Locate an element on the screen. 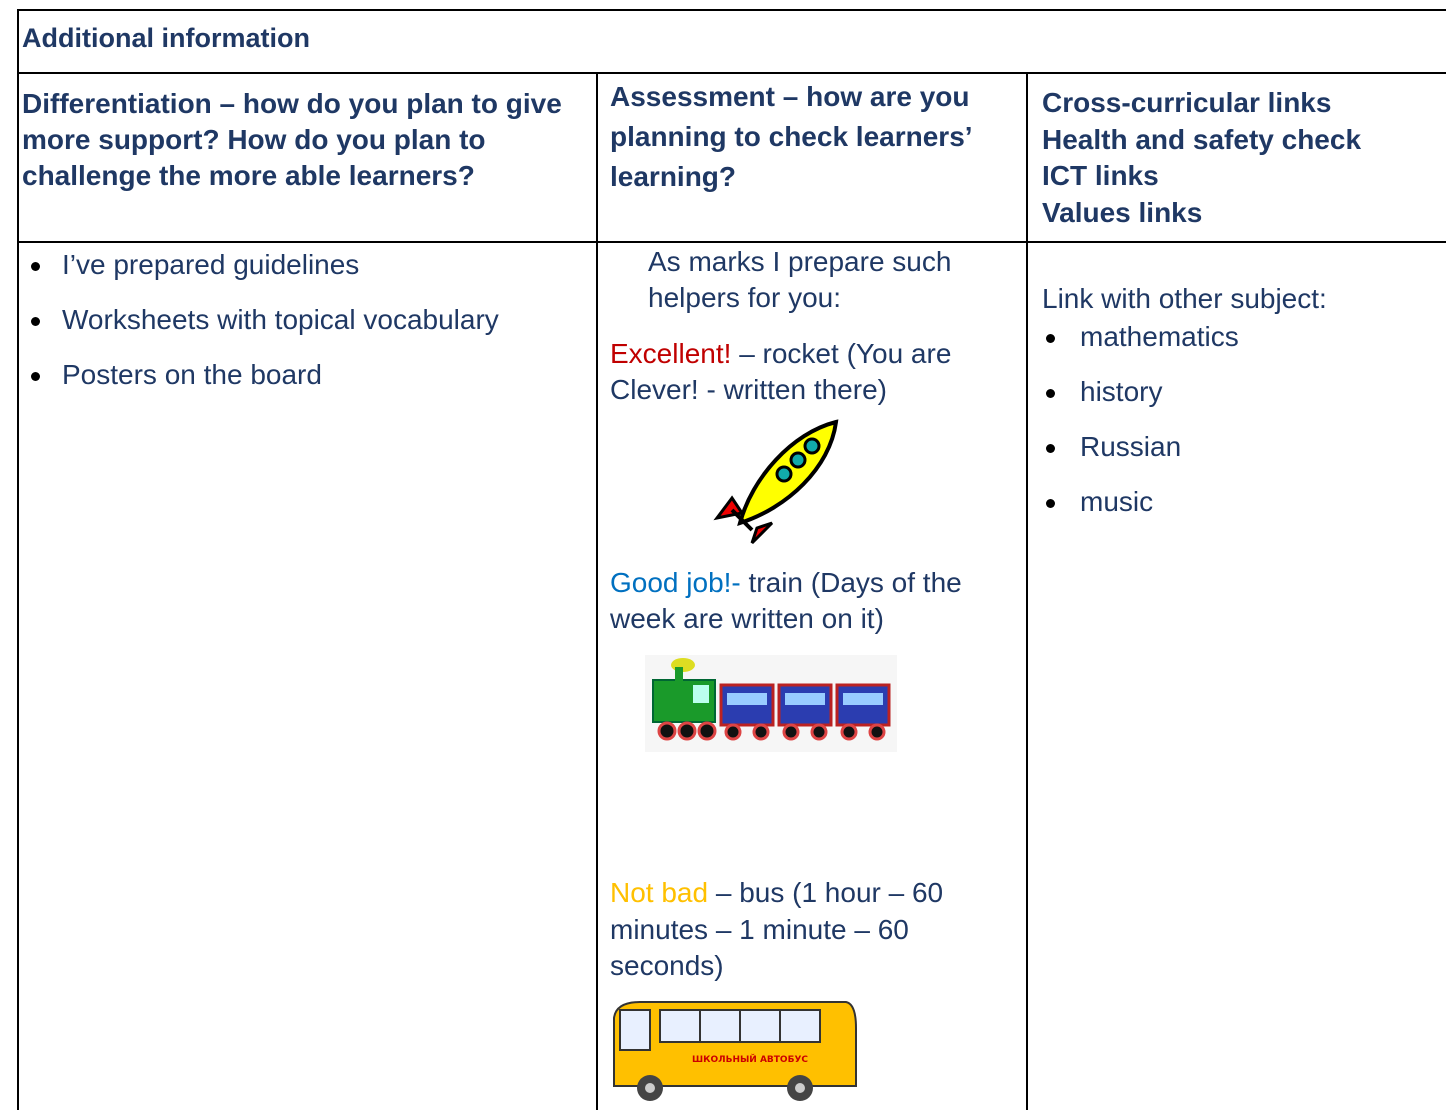  mark-label: Not bad is located at coordinates (659, 892).